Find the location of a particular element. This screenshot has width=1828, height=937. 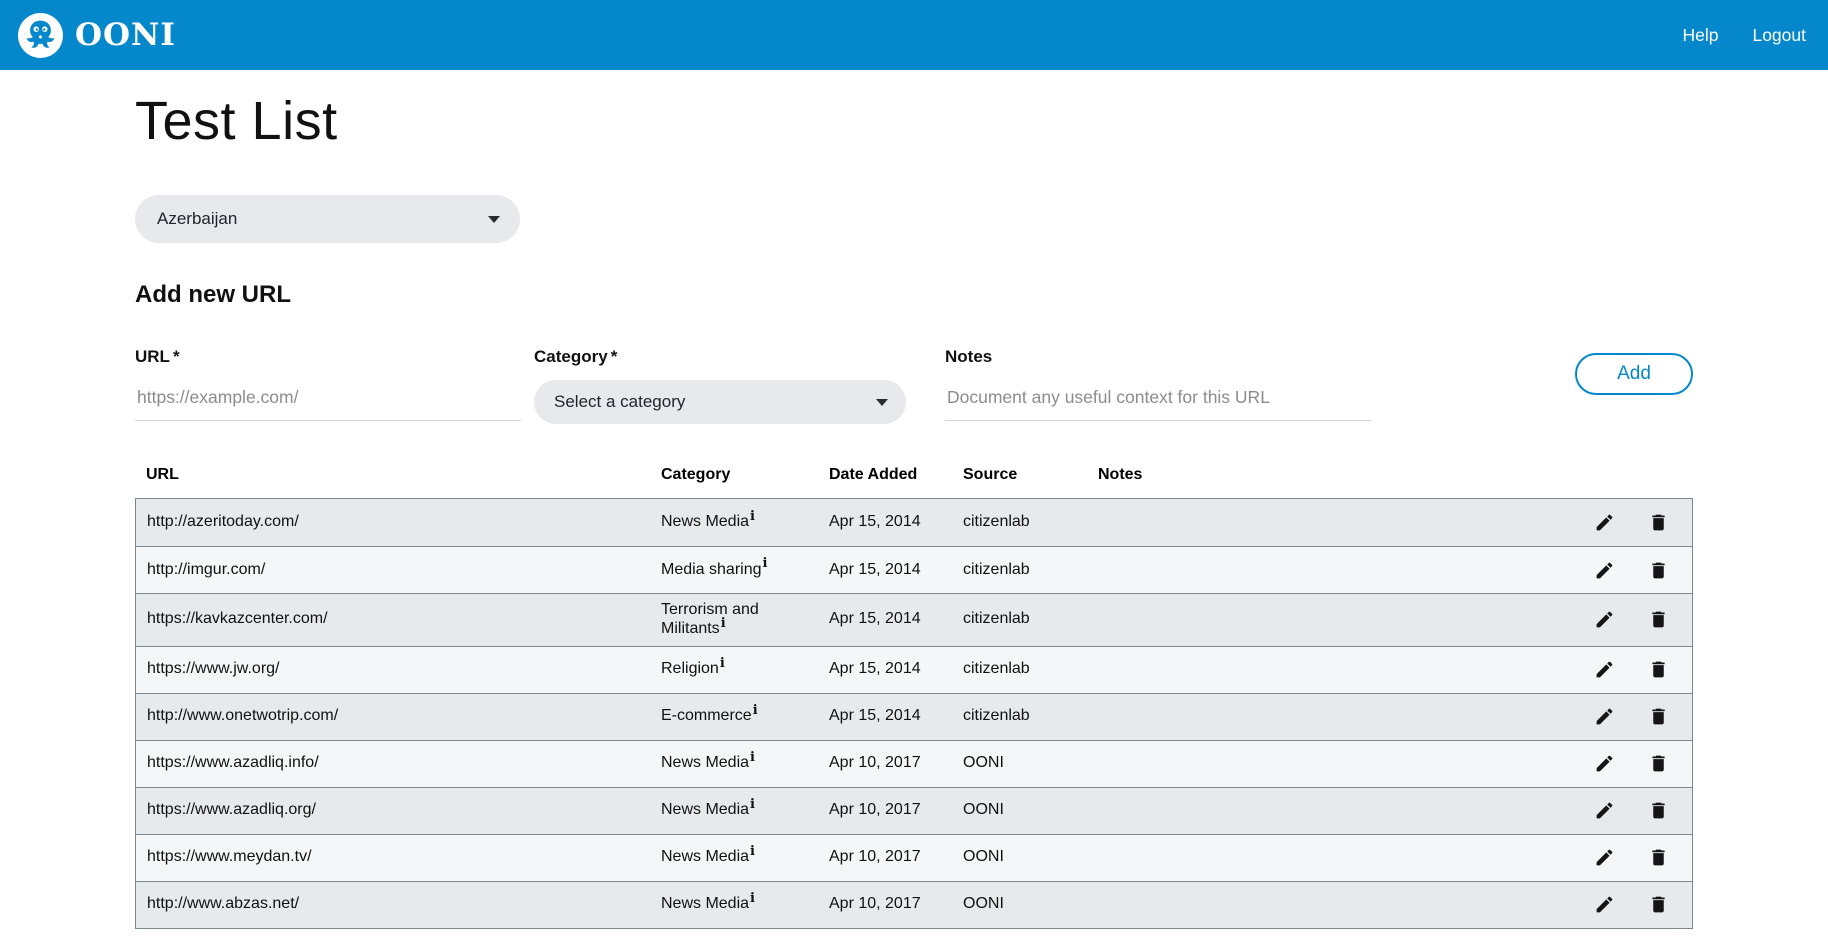

column-header-url: URL is located at coordinates (162, 474).